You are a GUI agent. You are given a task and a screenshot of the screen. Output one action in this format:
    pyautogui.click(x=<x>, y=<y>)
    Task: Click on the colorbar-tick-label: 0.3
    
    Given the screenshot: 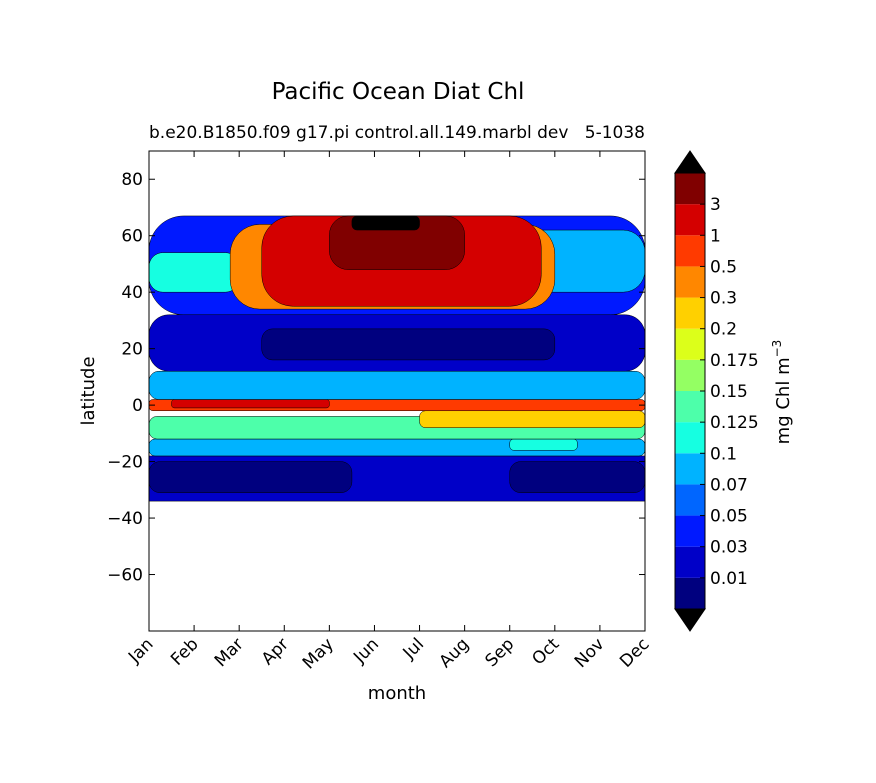 What is the action you would take?
    pyautogui.click(x=723, y=299)
    